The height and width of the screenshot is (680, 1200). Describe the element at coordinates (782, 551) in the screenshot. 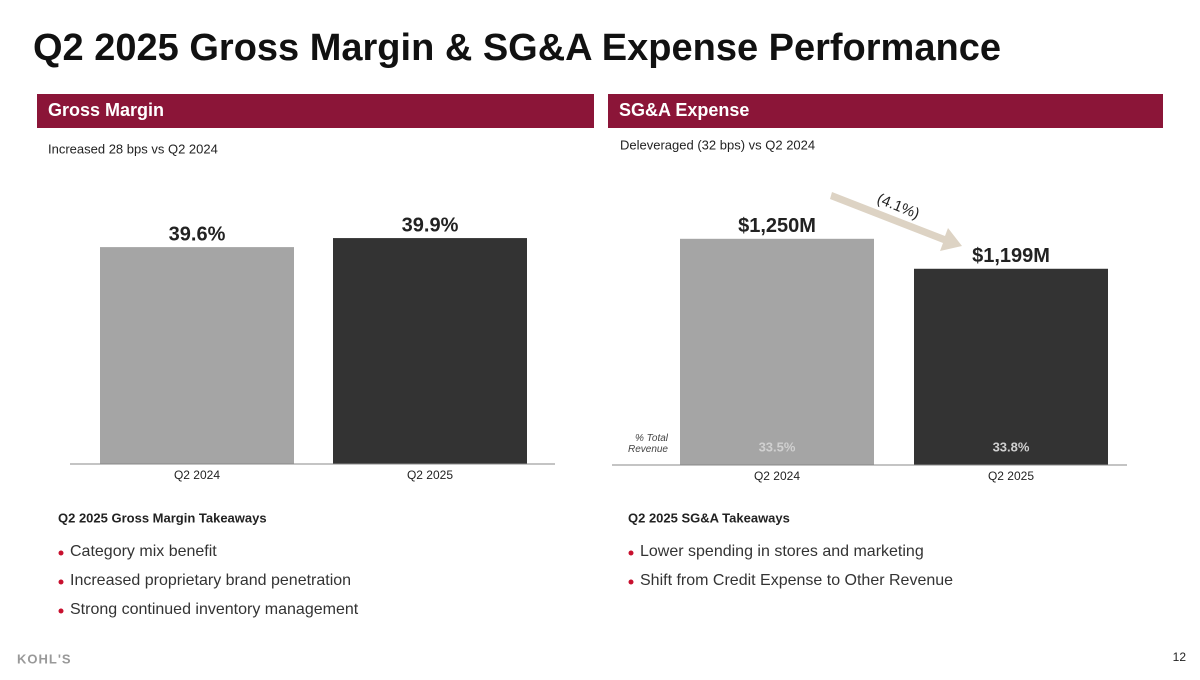

I see `takeaway: Lower spending in stores and marketing` at that location.